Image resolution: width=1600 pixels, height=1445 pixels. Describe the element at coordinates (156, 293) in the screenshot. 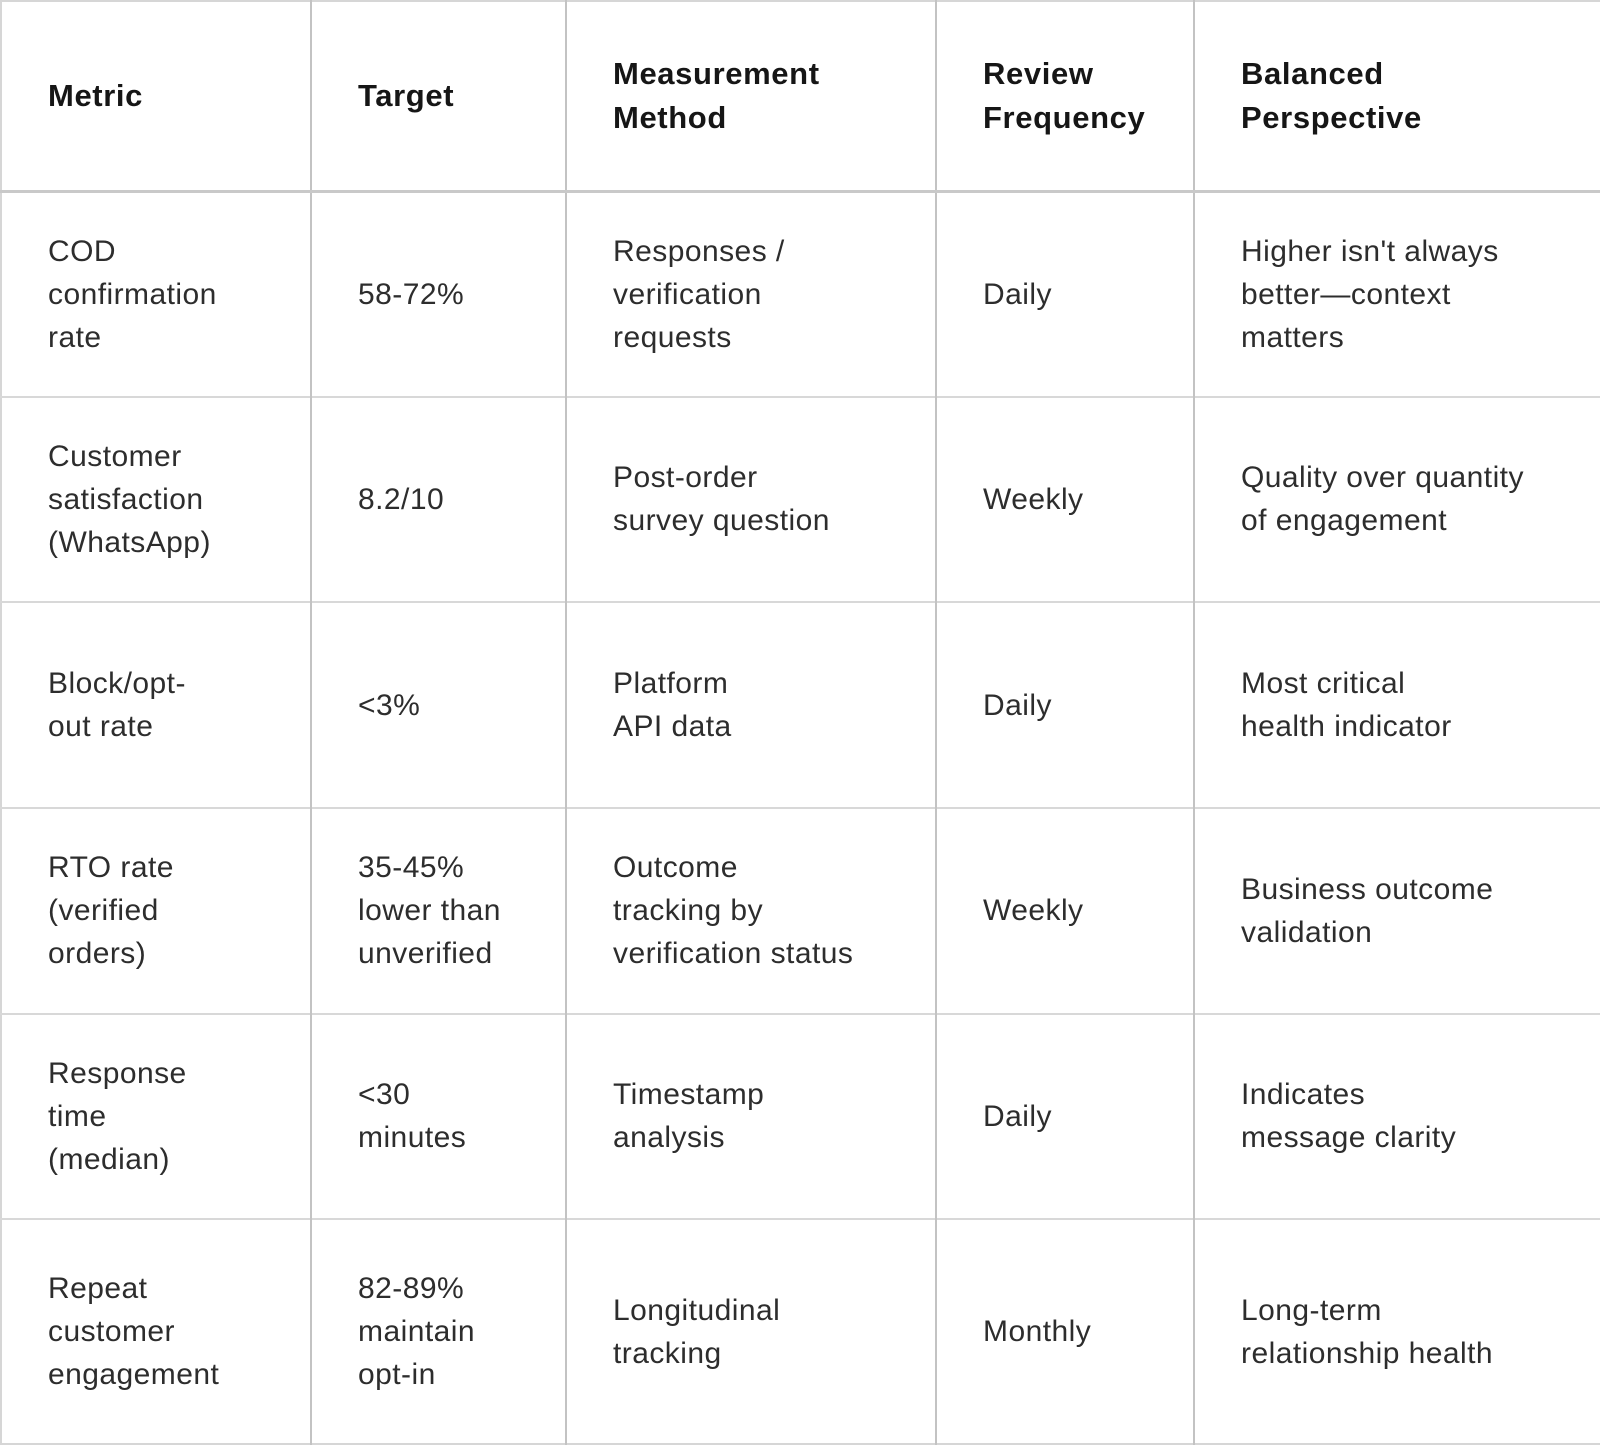

I see `cell-metric: COD confirmation rate` at that location.